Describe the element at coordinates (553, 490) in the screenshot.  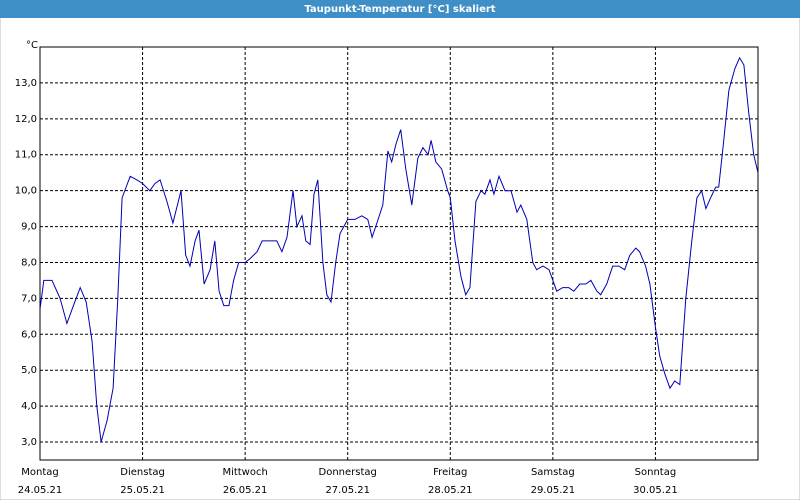
I see `x-tick-date: 29.05.21` at that location.